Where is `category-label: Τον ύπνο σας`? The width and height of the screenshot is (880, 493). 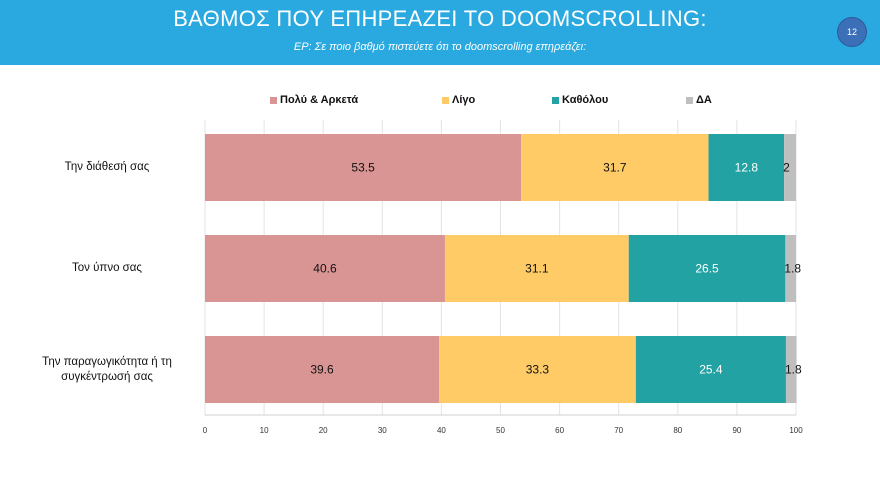
category-label: Τον ύπνο σας is located at coordinates (107, 268).